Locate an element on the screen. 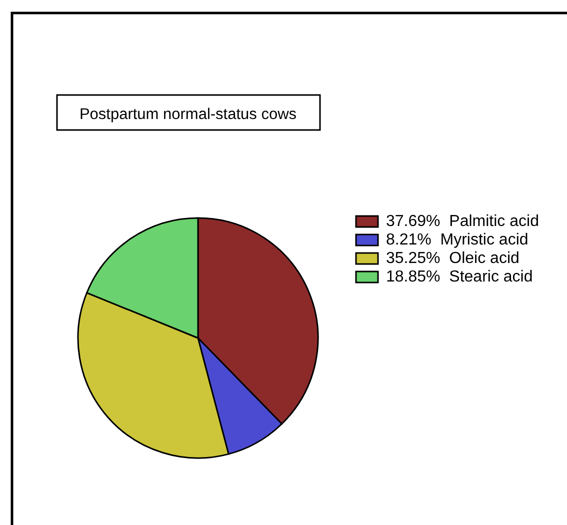  chart-title: Postpartum normal-status cows is located at coordinates (188, 114).